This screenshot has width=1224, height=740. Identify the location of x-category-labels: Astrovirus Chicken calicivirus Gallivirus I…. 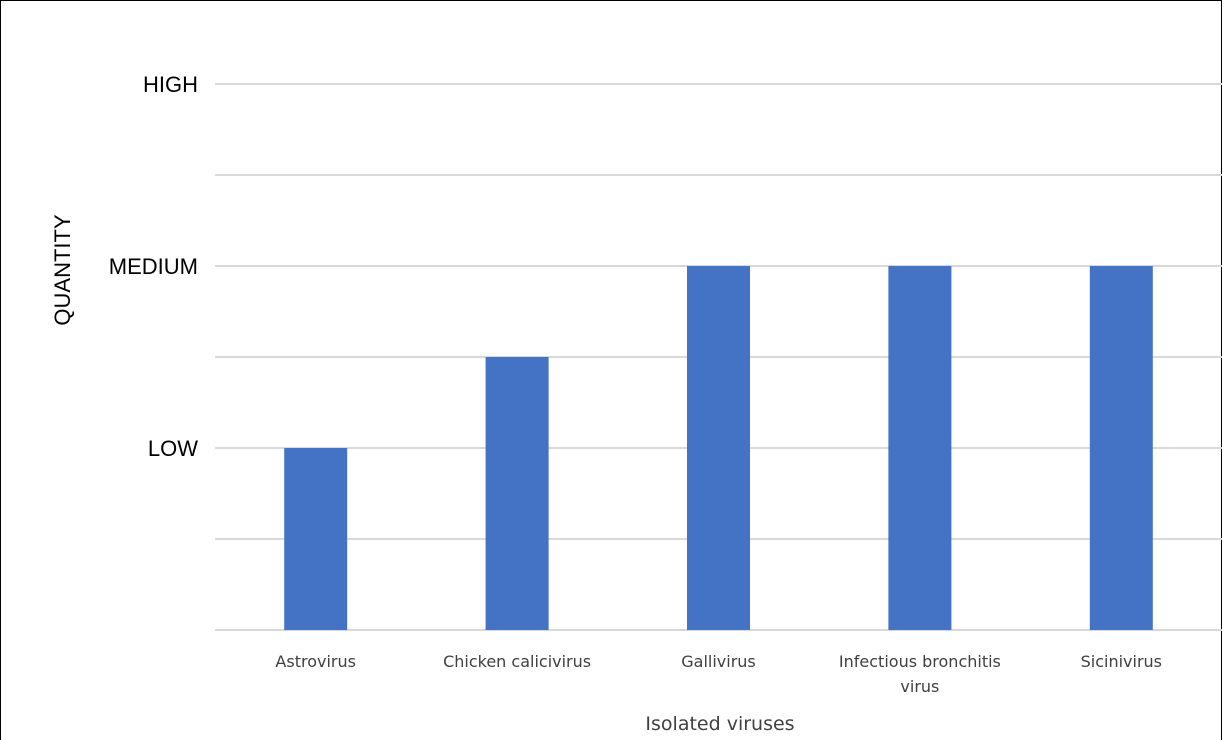
(718, 674).